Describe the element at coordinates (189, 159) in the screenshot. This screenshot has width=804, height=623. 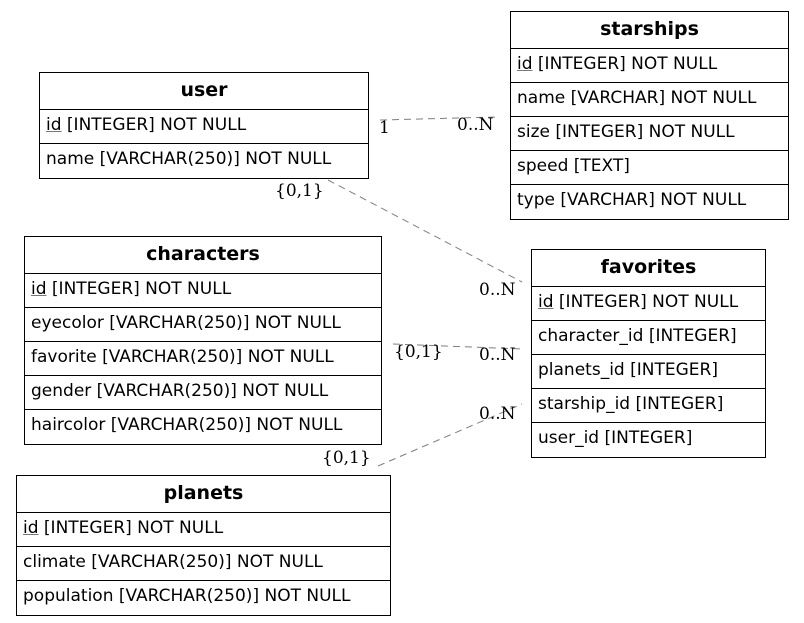
I see `column-row: name [VARCHAR(250)] NOT NULL` at that location.